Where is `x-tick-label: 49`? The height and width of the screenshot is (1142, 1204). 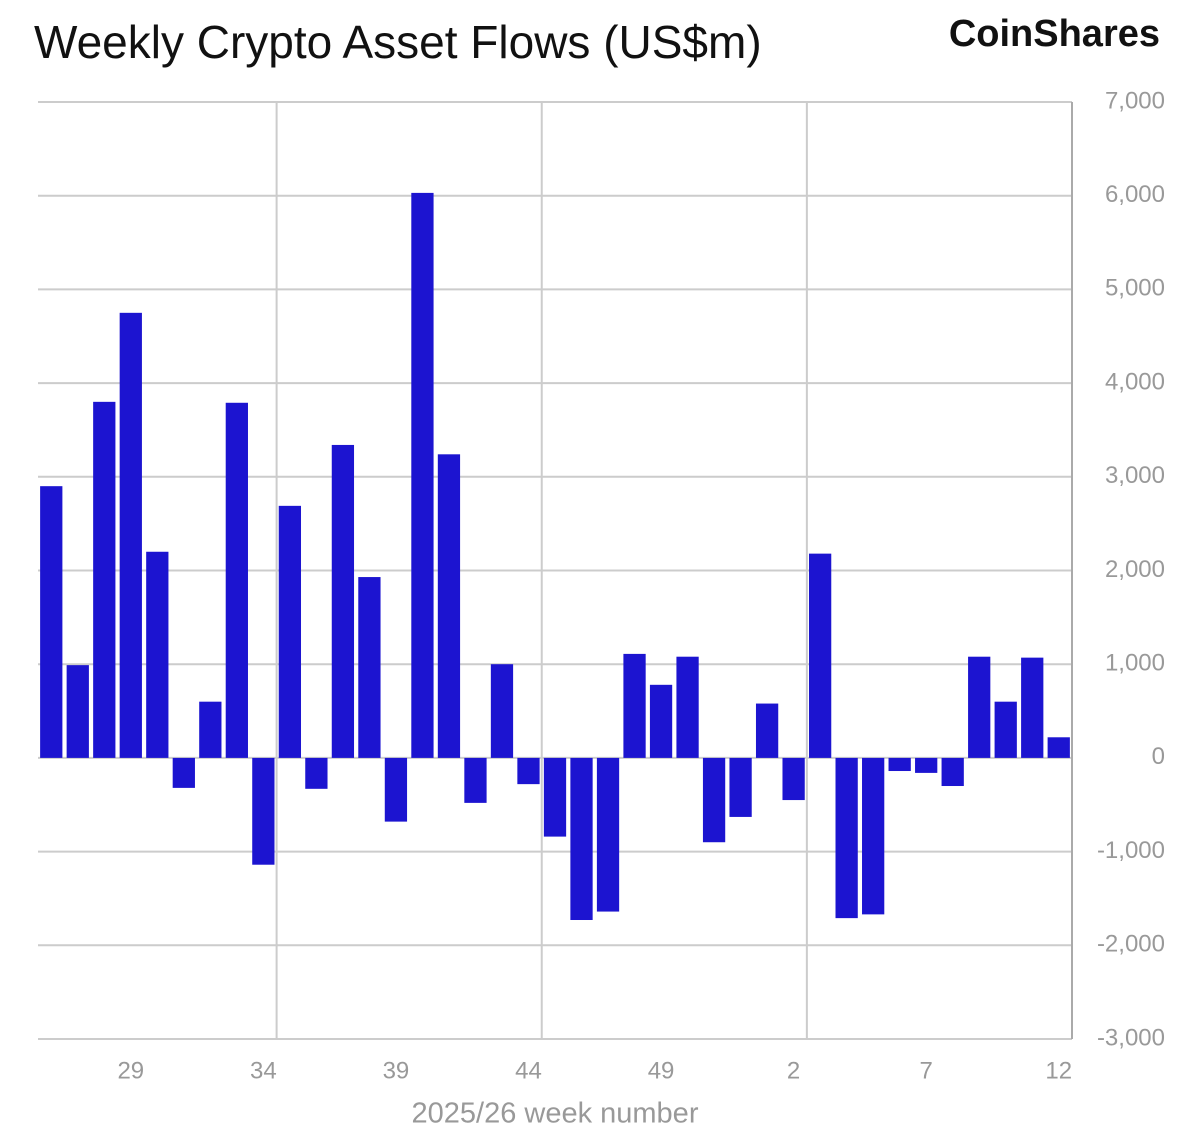 x-tick-label: 49 is located at coordinates (661, 1070).